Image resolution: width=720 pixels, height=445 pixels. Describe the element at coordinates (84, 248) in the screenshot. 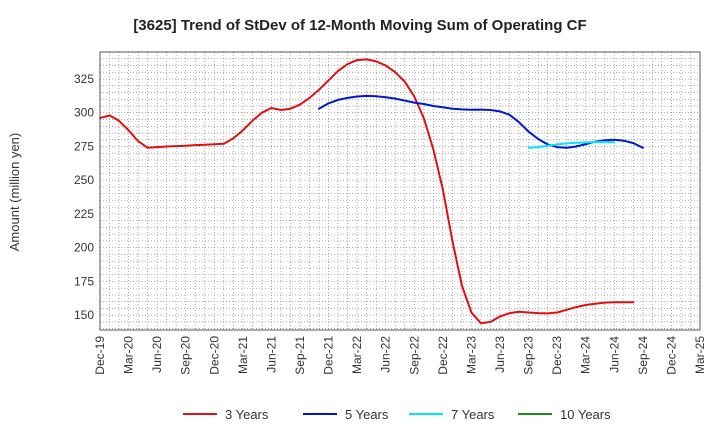

I see `y-tick-label: 200` at that location.